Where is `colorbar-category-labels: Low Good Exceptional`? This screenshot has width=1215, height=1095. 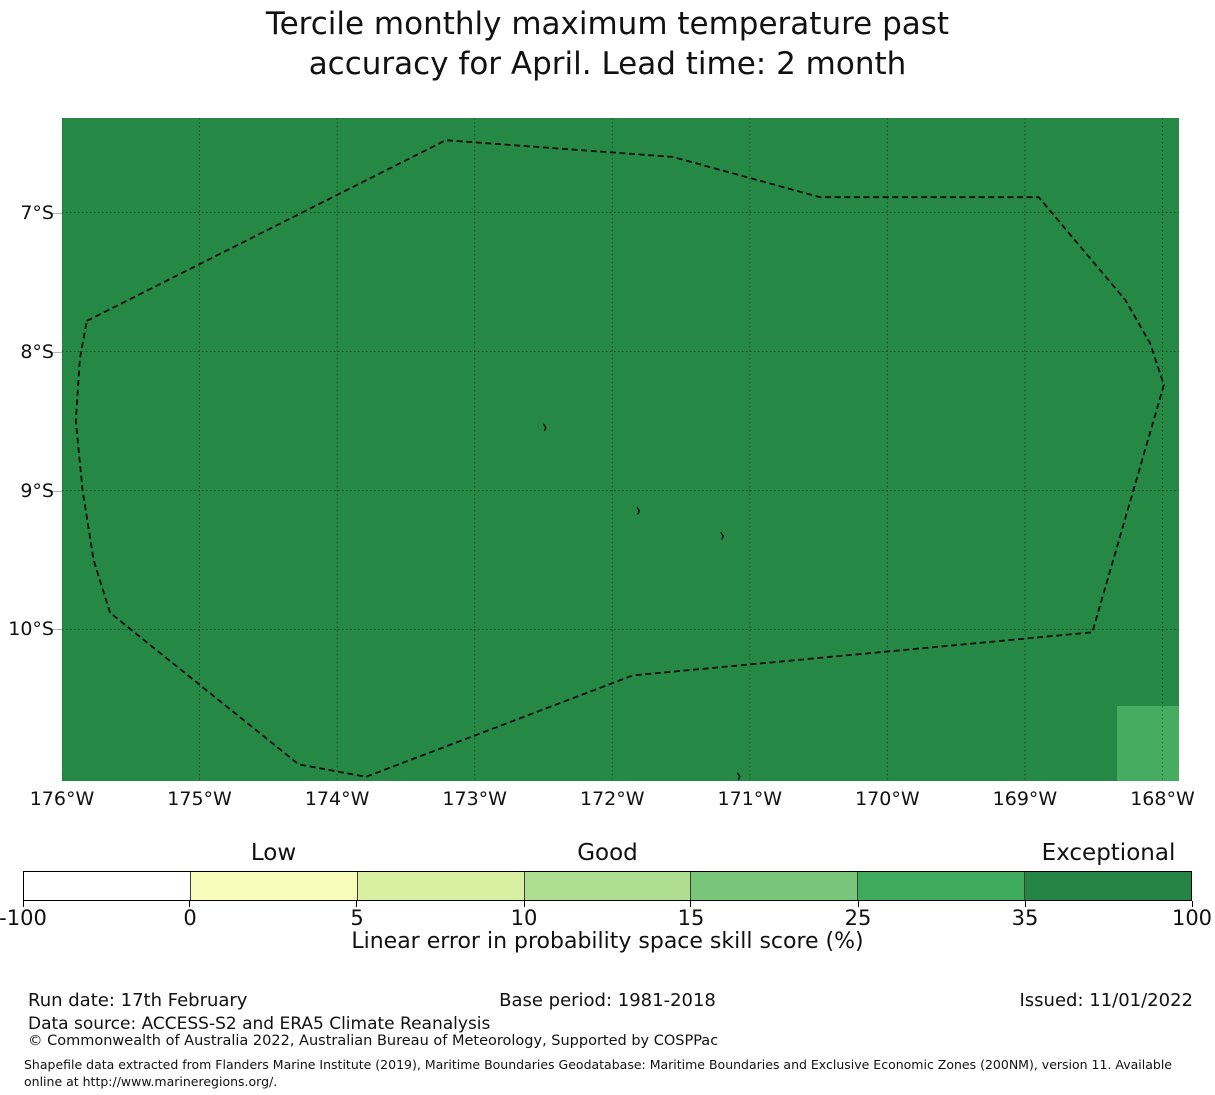 colorbar-category-labels: Low Good Exceptional is located at coordinates (607, 854).